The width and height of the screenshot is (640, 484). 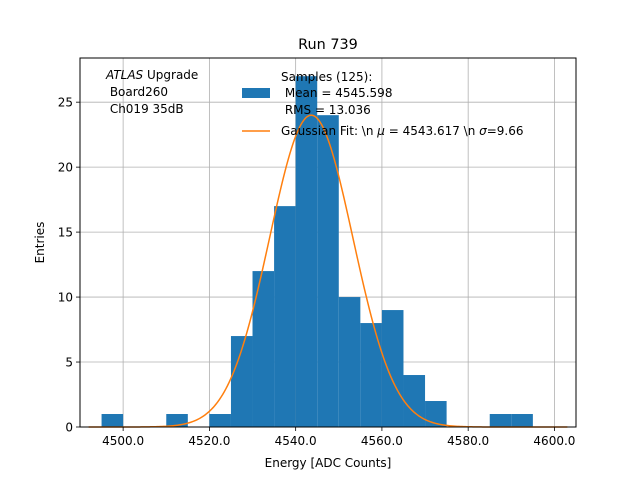 What do you see at coordinates (123, 441) in the screenshot?
I see `x-tick-label: 4500.0` at bounding box center [123, 441].